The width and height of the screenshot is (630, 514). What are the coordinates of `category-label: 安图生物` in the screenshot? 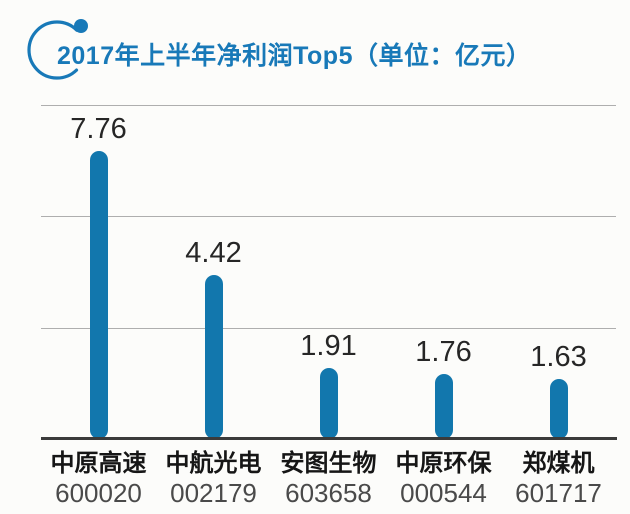 It's located at (328, 463).